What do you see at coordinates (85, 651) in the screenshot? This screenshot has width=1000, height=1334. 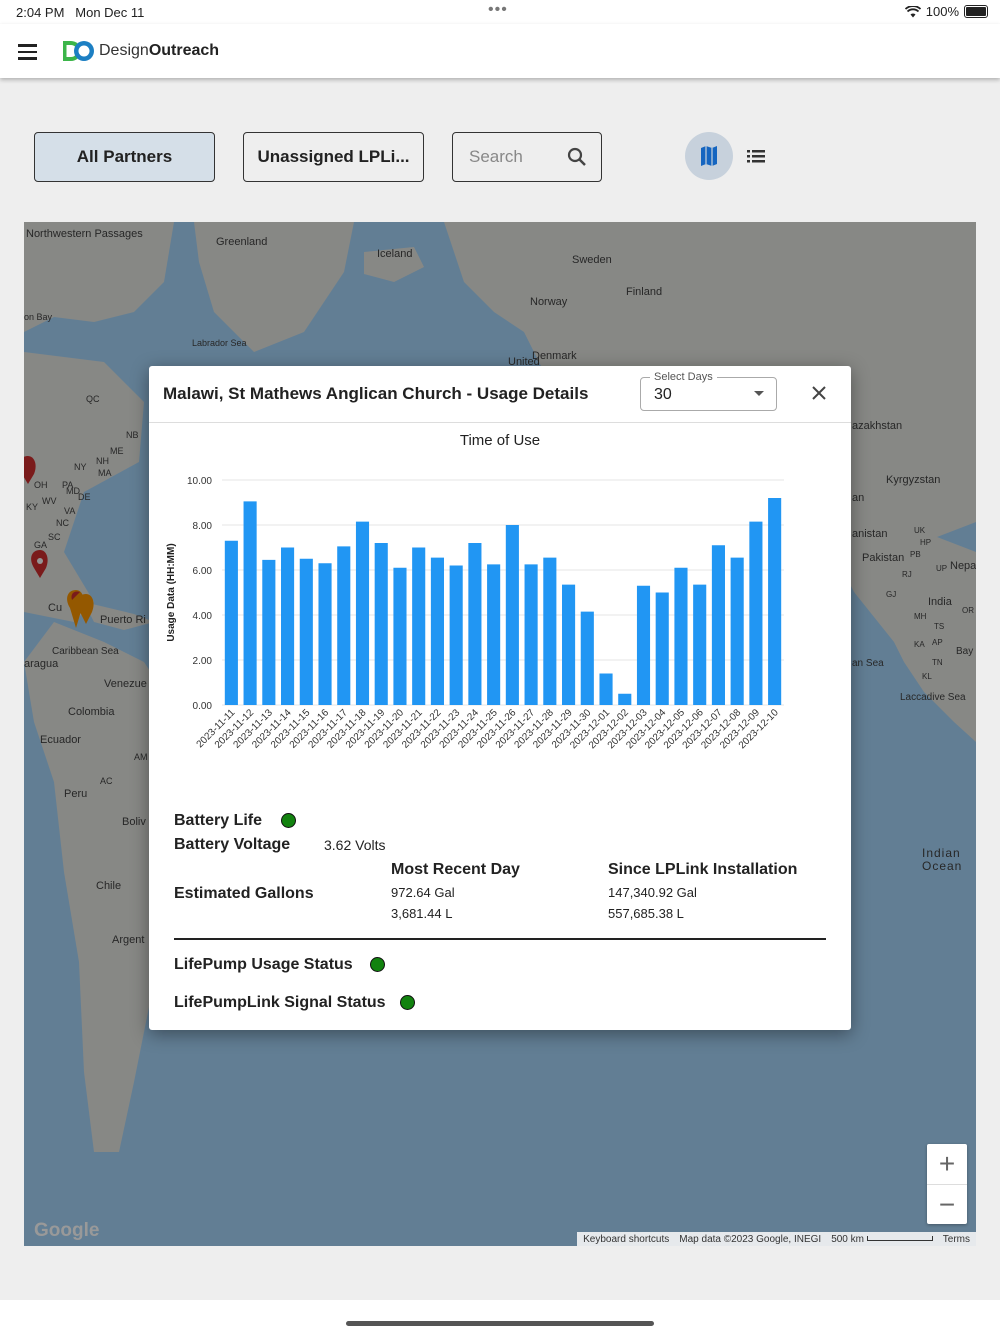 I see `map-label: Caribbean Sea` at bounding box center [85, 651].